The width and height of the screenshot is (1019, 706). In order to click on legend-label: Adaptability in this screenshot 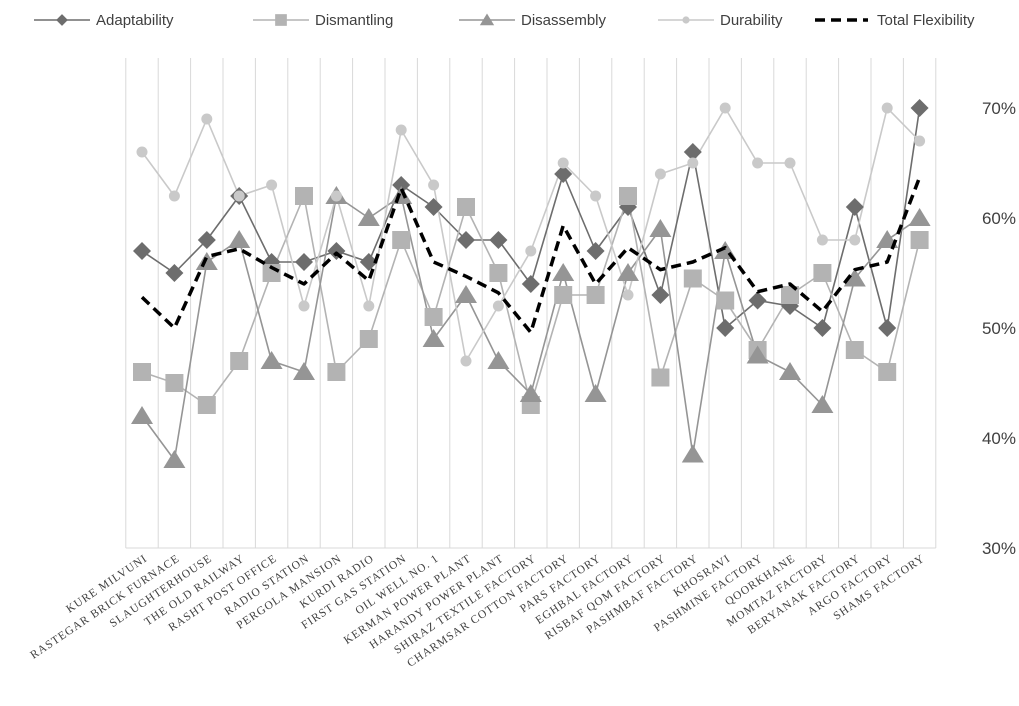, I will do `click(135, 20)`.